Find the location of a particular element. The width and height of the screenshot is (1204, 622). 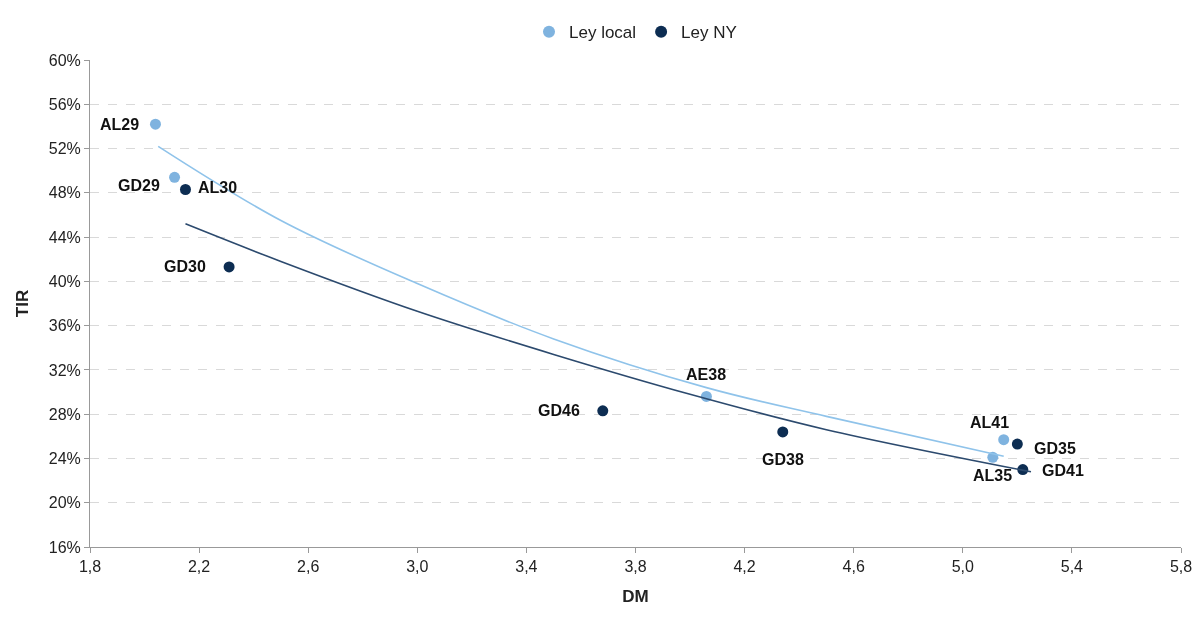

x-tick-label: 3,8 is located at coordinates (635, 567).